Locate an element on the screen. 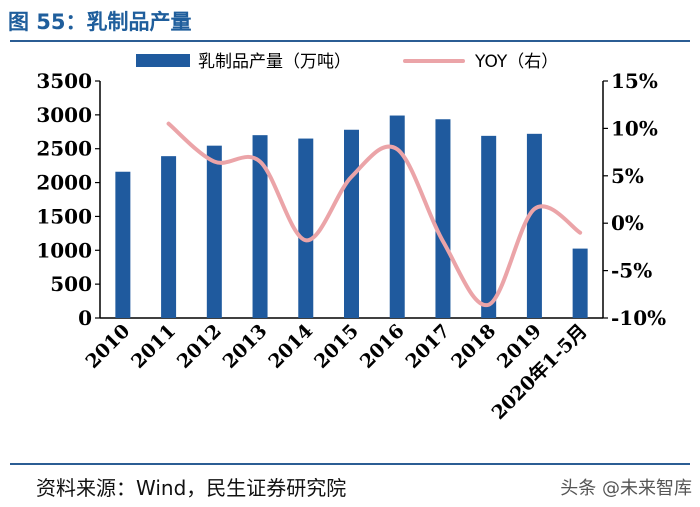  right-tick-label: 15% is located at coordinates (634, 81).